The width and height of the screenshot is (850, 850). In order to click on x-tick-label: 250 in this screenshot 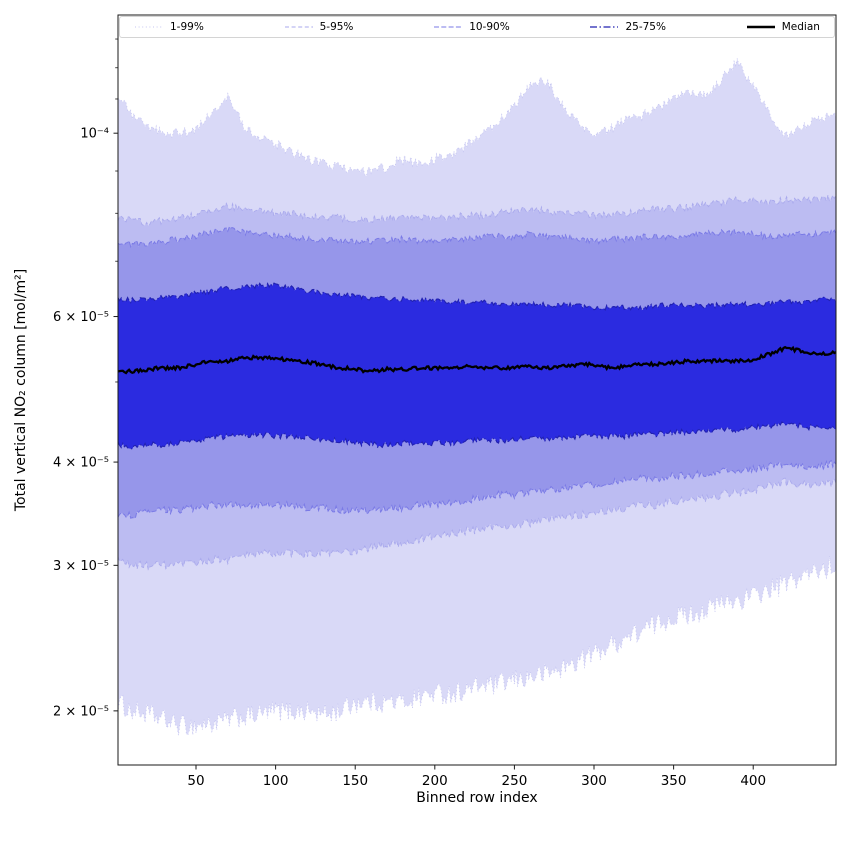, I will do `click(515, 781)`.